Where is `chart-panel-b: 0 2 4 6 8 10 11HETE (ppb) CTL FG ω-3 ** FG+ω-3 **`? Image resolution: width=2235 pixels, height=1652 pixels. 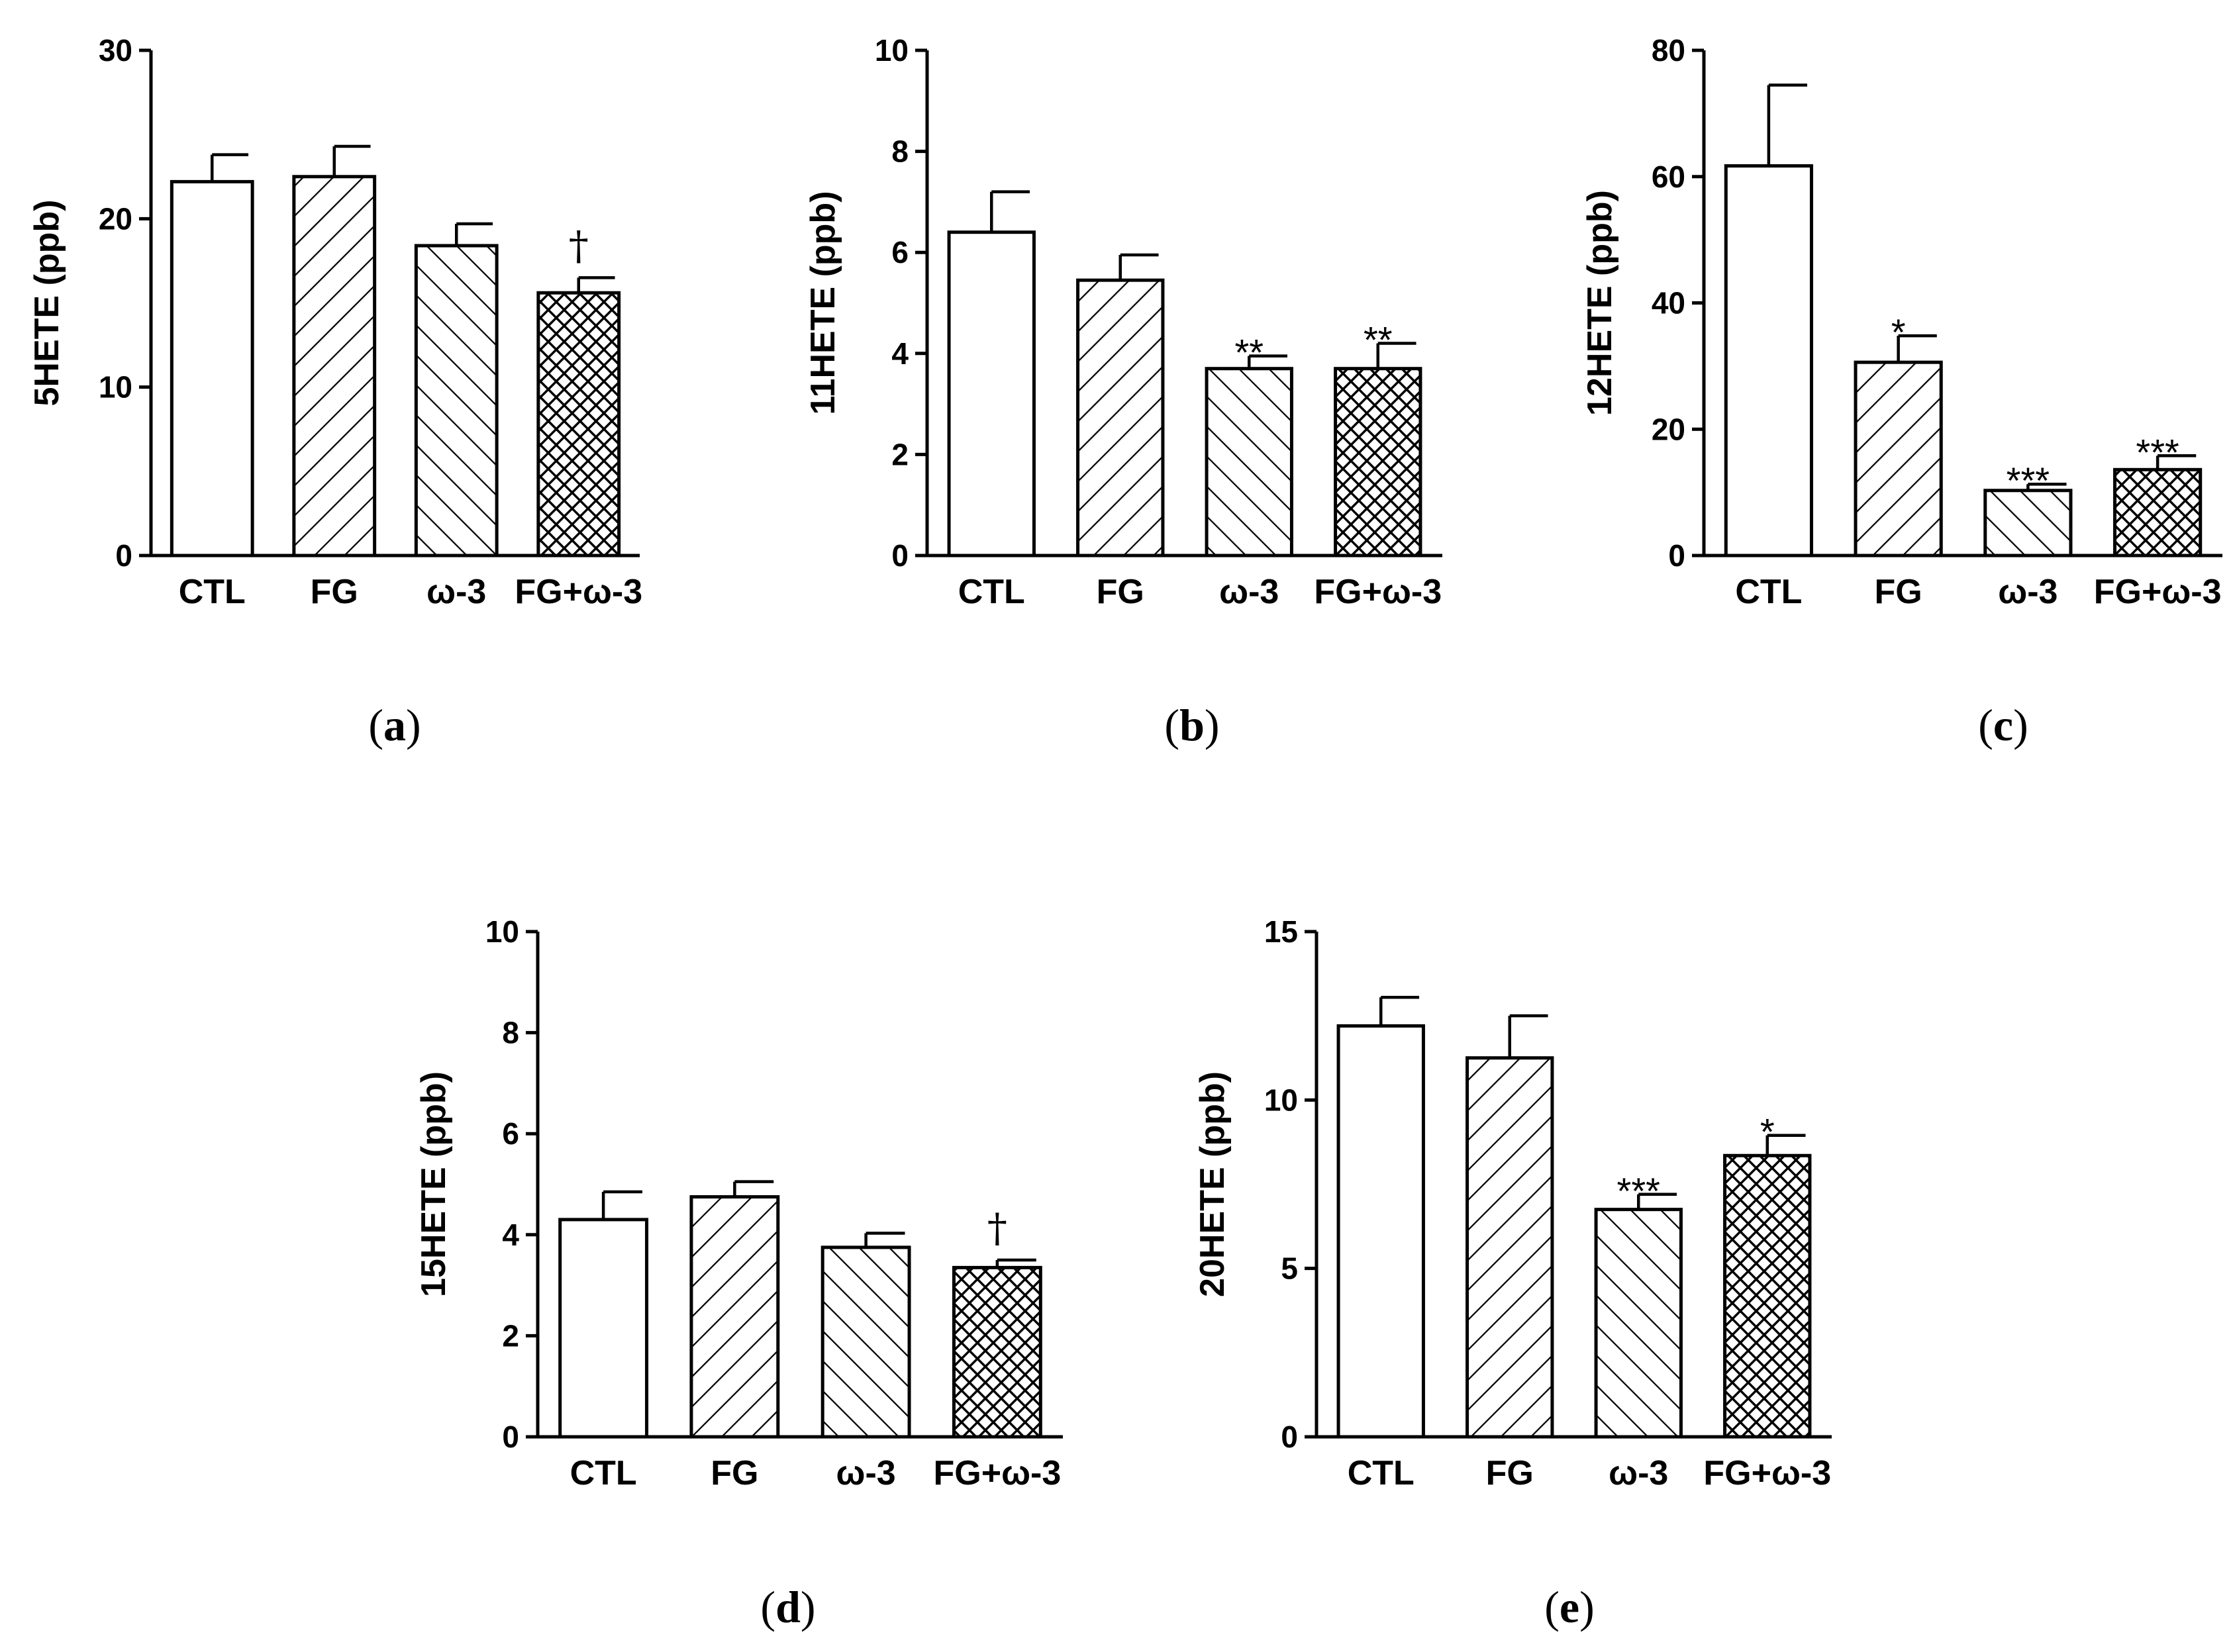 chart-panel-b: 0 2 4 6 8 10 11HETE (ppb) CTL FG ω-3 ** FG+ω-3 ** is located at coordinates (1123, 322).